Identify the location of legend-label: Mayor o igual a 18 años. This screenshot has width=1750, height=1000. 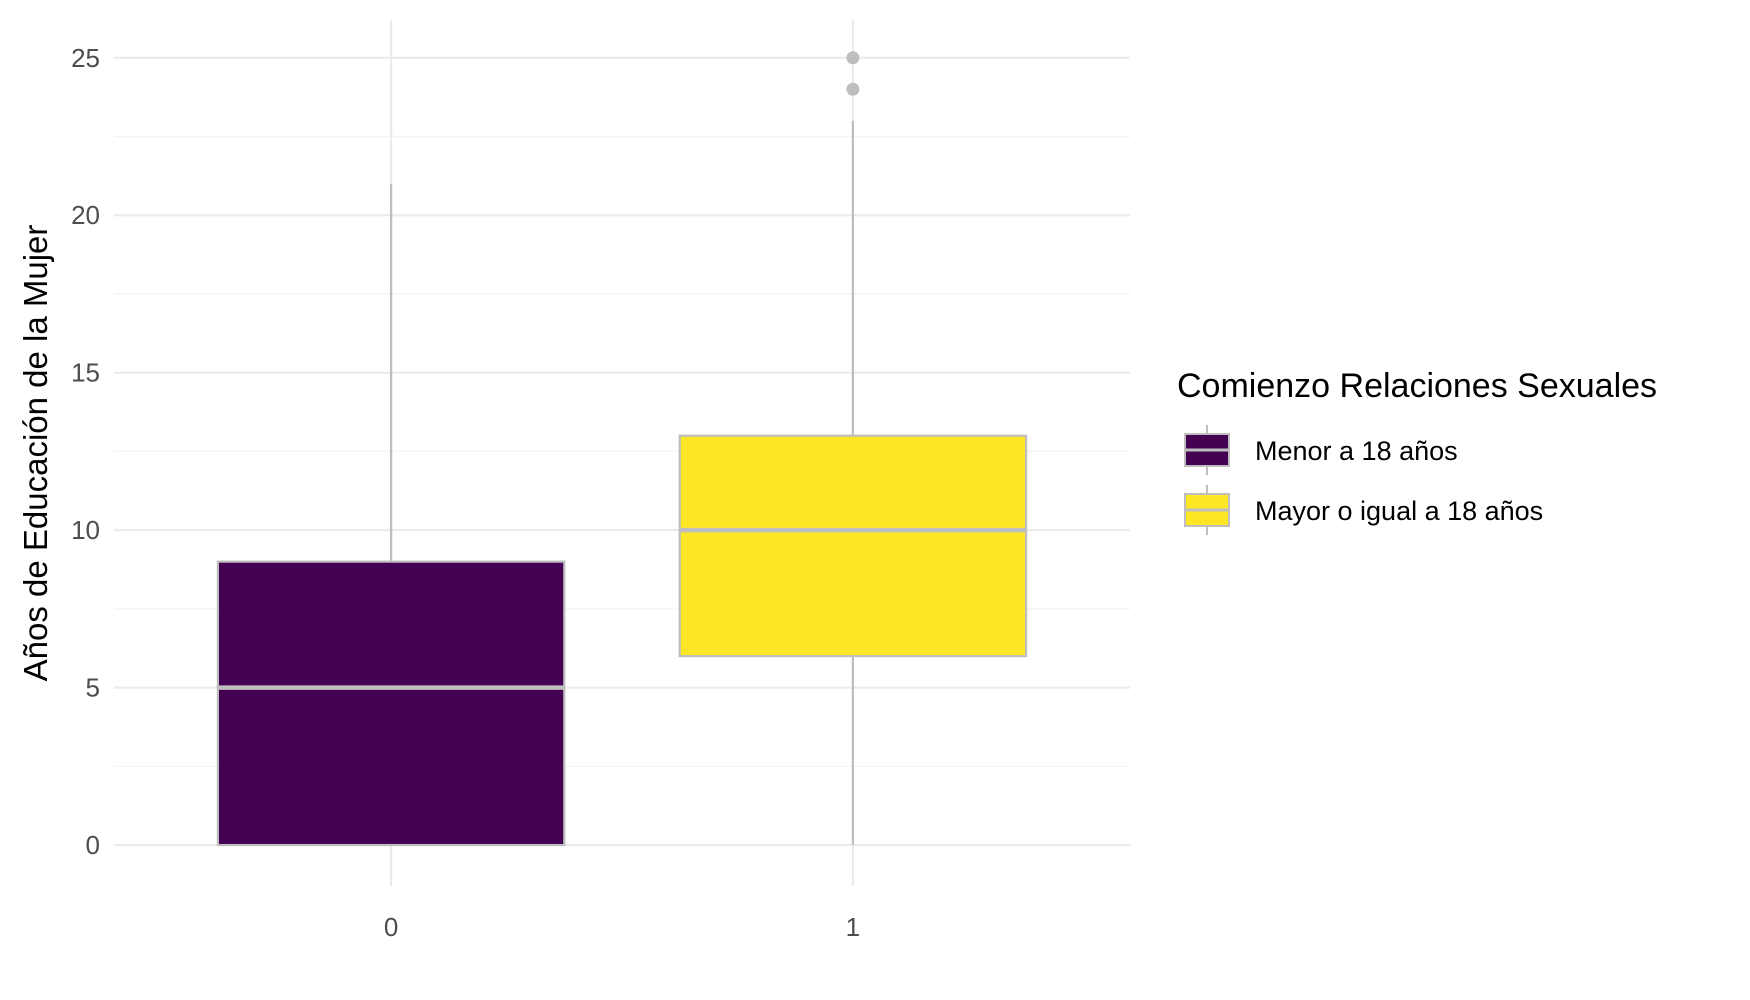
(1399, 511).